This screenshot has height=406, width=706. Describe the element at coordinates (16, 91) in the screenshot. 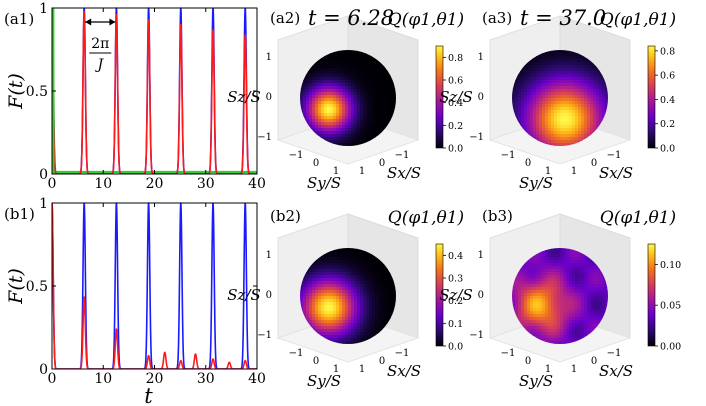

I see `y-axis-label: F(t)` at that location.